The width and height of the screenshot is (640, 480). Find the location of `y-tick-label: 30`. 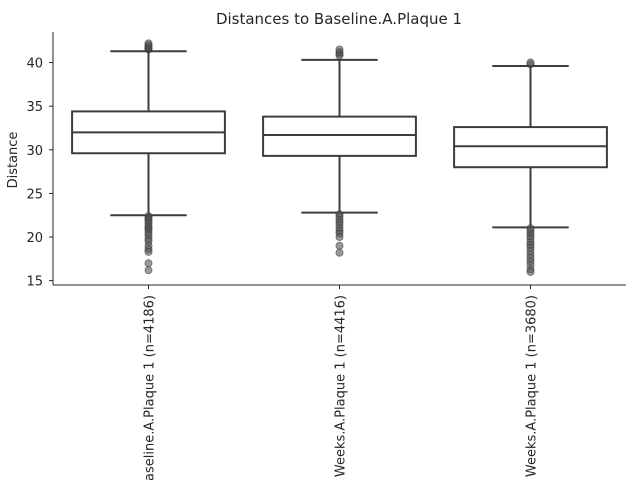

y-tick-label: 30 is located at coordinates (34, 151).